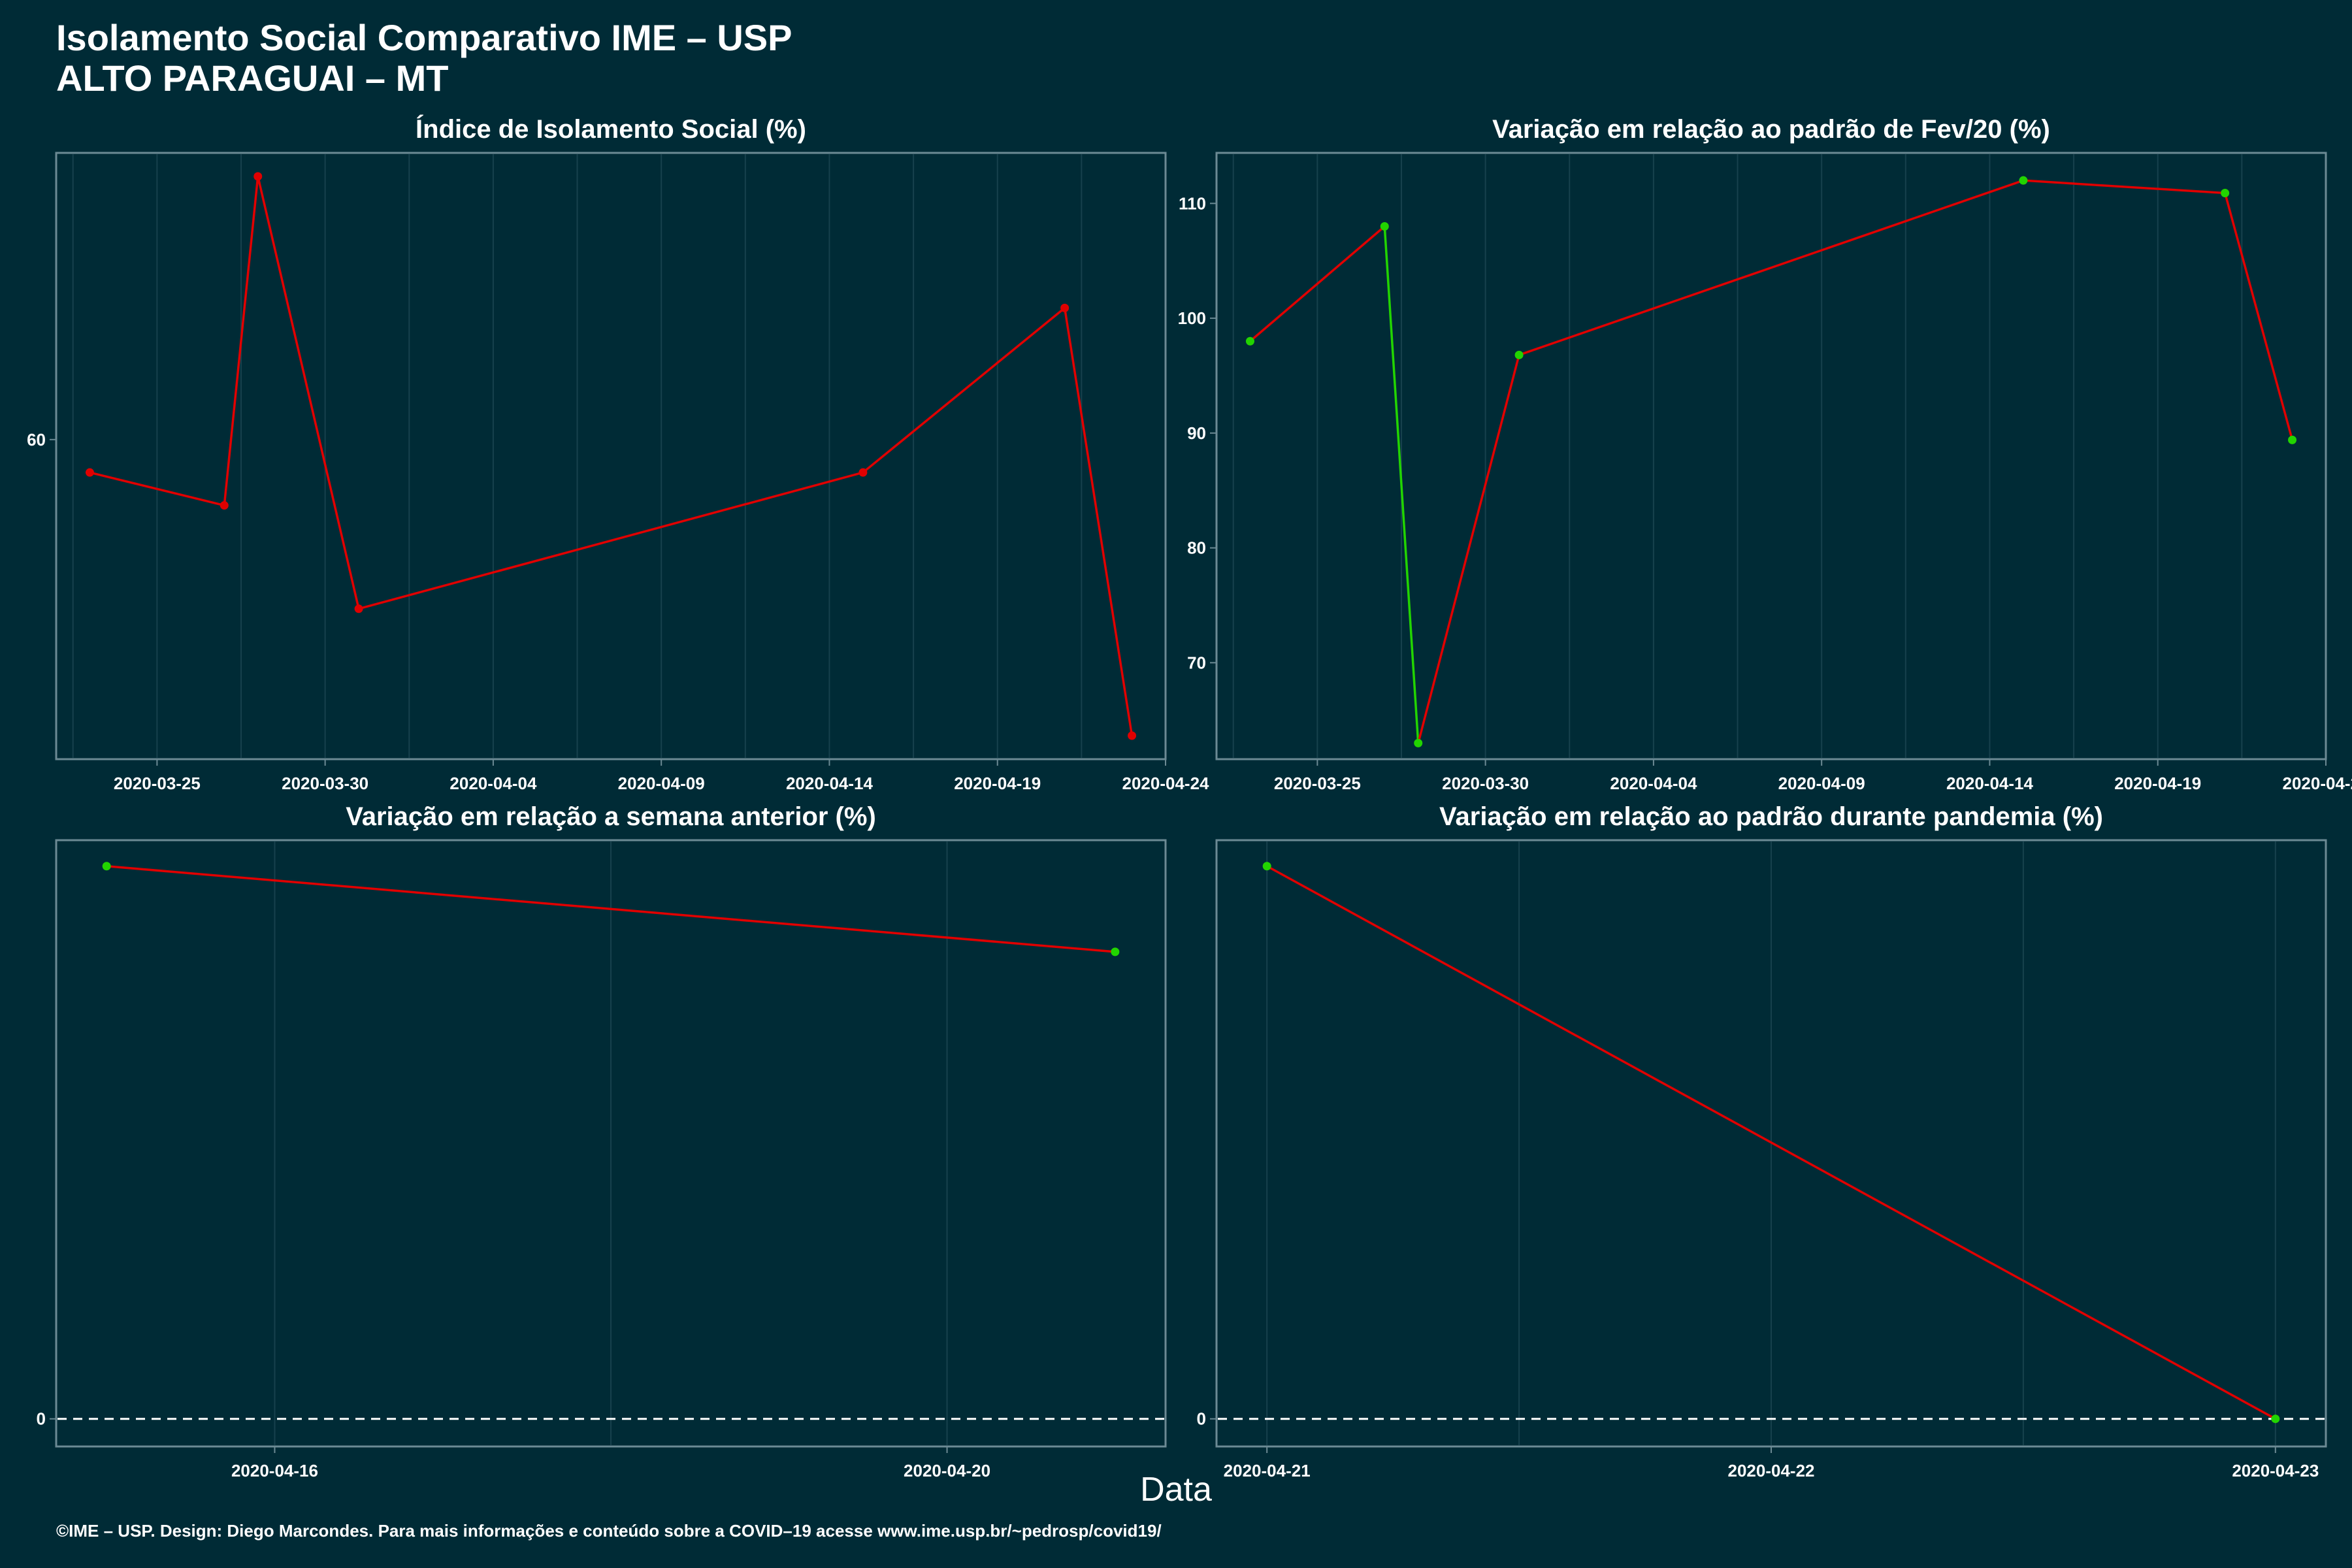  Describe the element at coordinates (1176, 1490) in the screenshot. I see `x-axis-title: Data` at that location.